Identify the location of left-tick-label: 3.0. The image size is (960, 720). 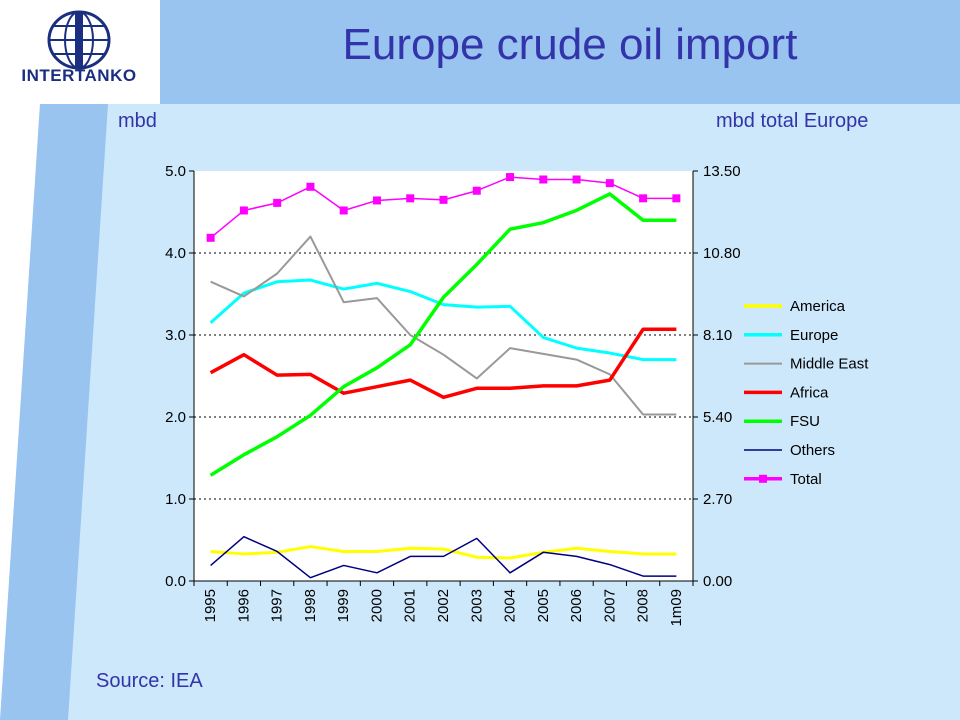
(175, 335).